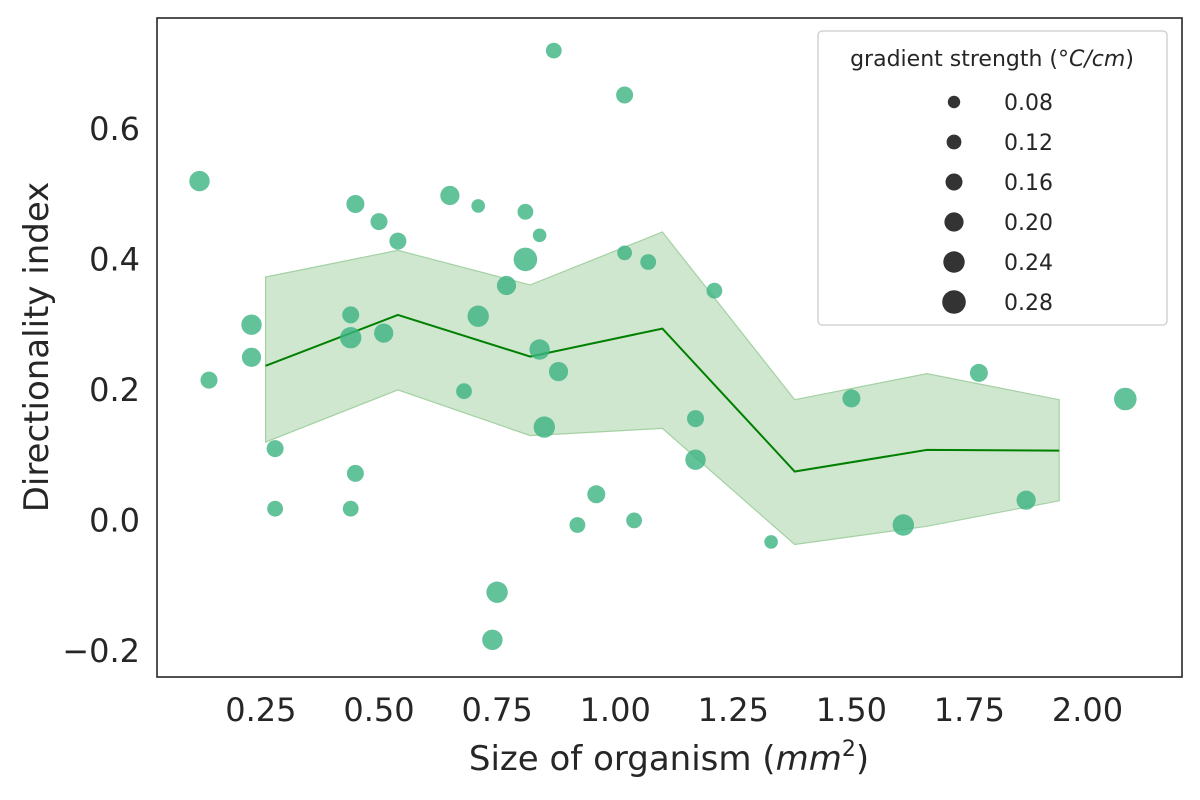  Describe the element at coordinates (1028, 223) in the screenshot. I see `legend-entry-label: 0.20` at that location.